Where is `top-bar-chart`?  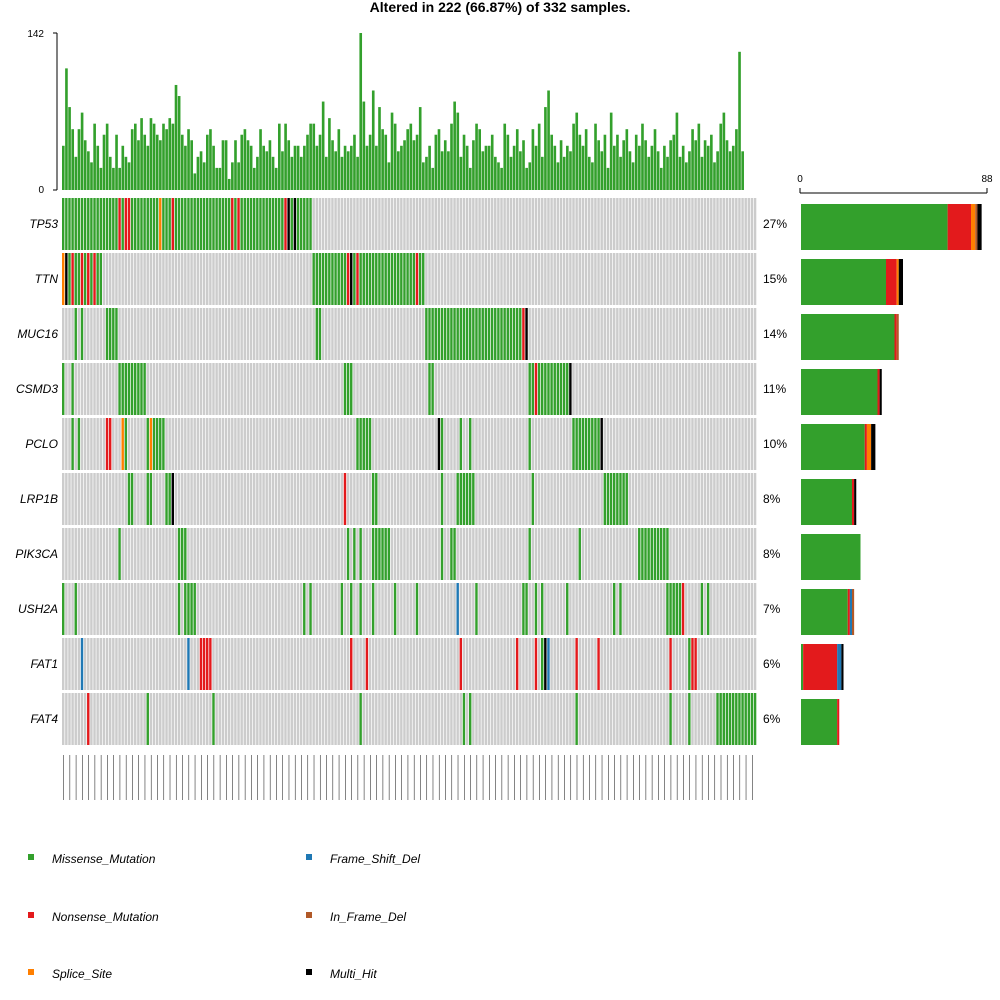 top-bar-chart is located at coordinates (403, 111).